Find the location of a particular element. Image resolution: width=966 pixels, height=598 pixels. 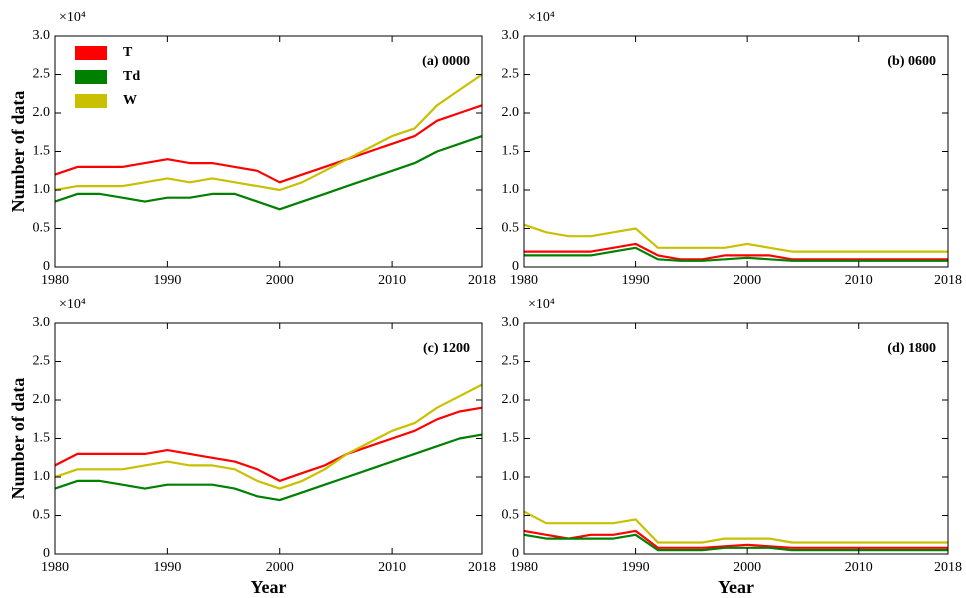

panel-label: (c) 1200 is located at coordinates (446, 348).